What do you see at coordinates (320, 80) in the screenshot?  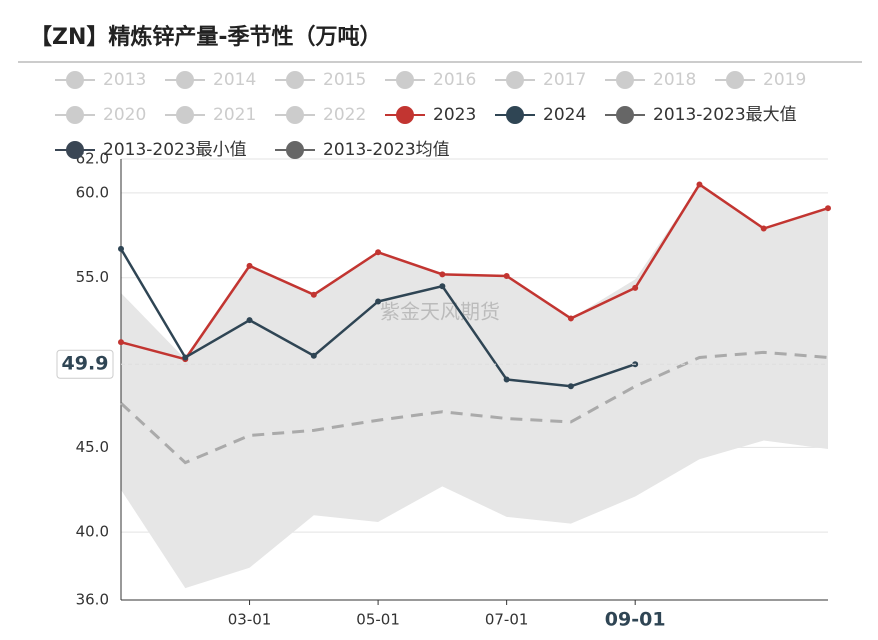 I see `legend-item: 2015` at bounding box center [320, 80].